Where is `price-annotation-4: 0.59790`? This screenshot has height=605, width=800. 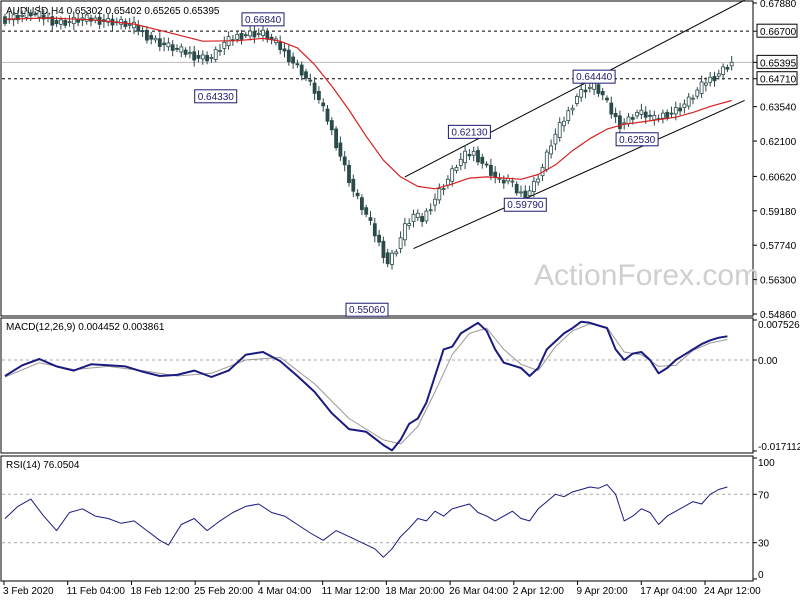 price-annotation-4: 0.59790 is located at coordinates (525, 204).